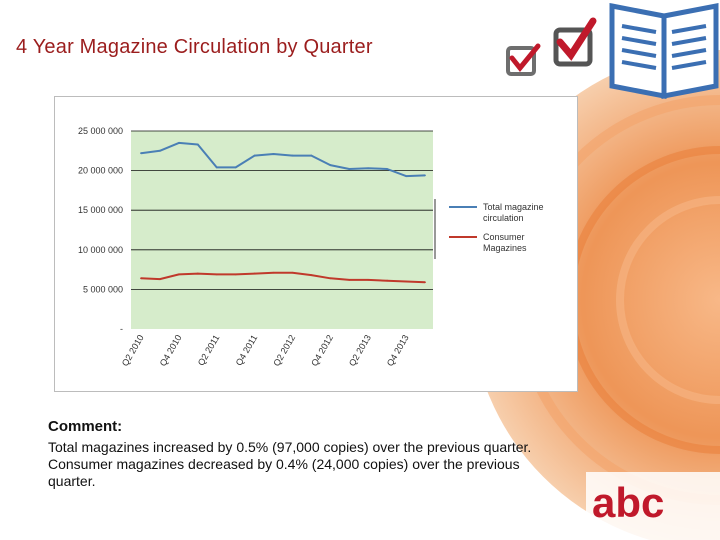 This screenshot has height=540, width=720. Describe the element at coordinates (514, 212) in the screenshot. I see `legend-label-total: Total magazine circulation` at that location.